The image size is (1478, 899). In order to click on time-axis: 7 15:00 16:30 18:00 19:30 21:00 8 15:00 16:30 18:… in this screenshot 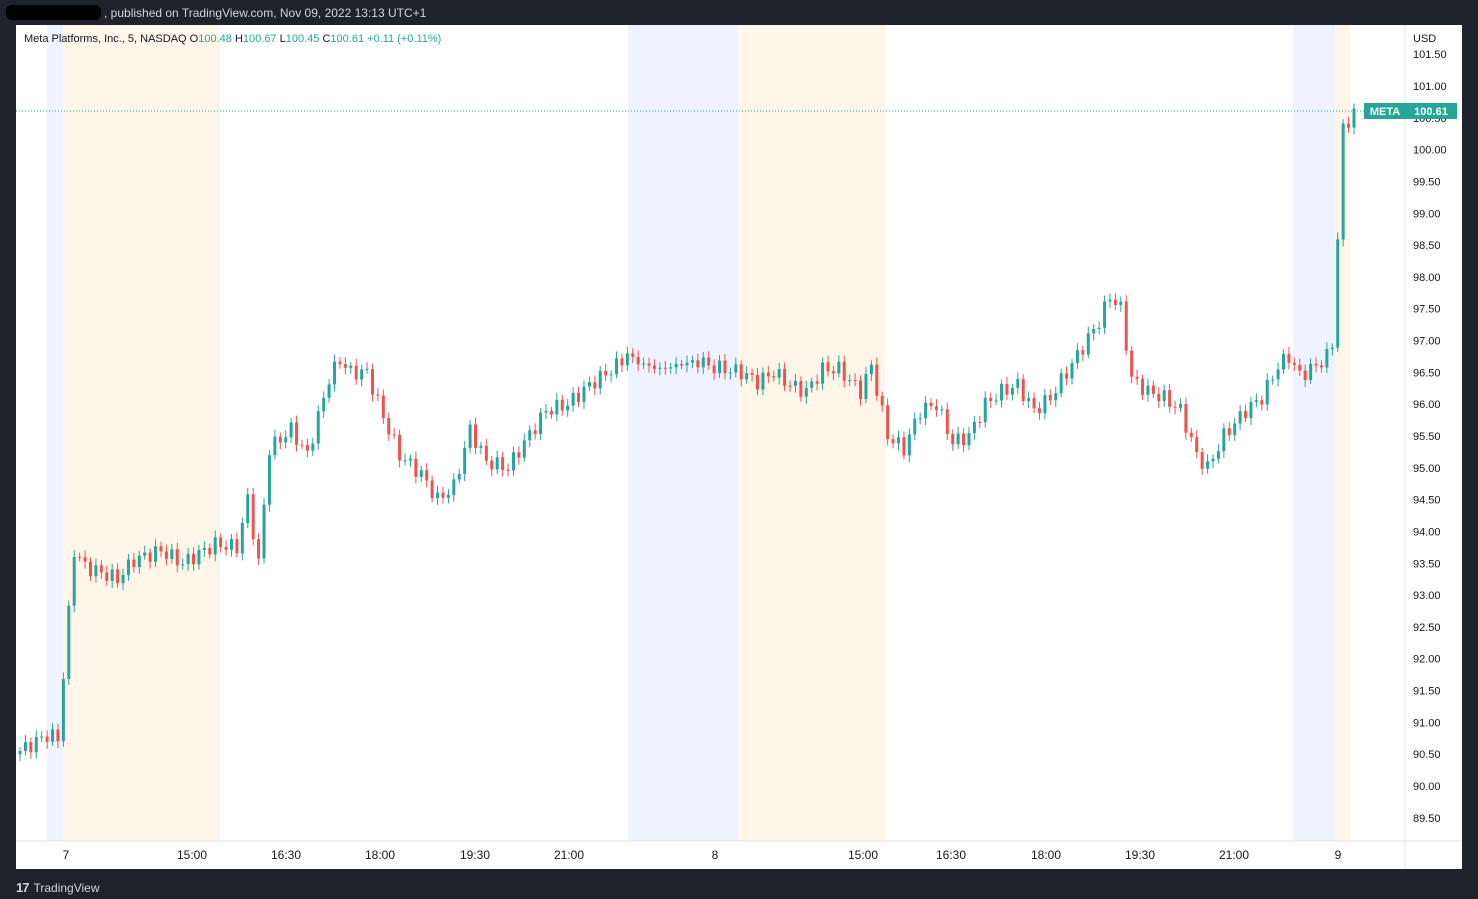, I will do `click(739, 851)`.